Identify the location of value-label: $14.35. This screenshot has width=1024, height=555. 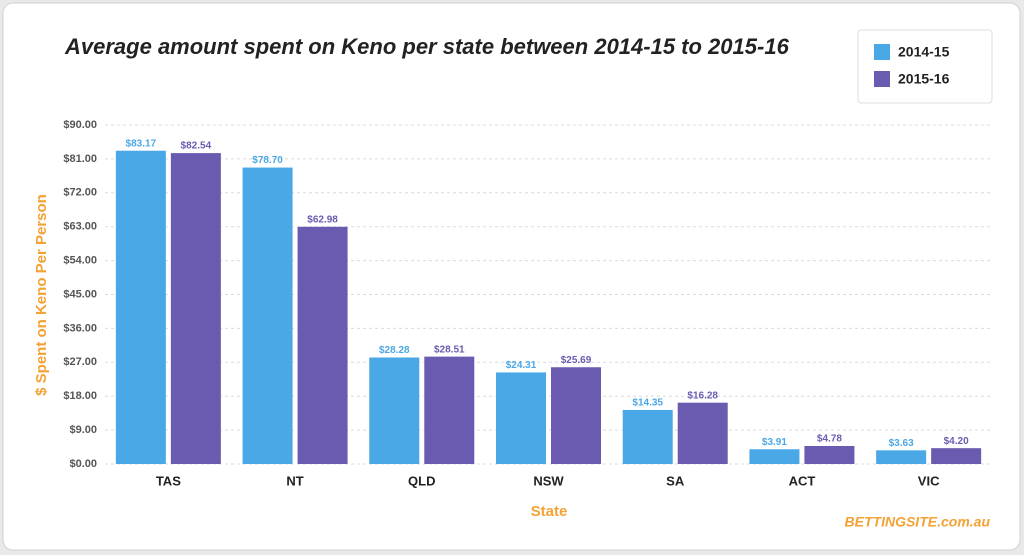
(647, 403).